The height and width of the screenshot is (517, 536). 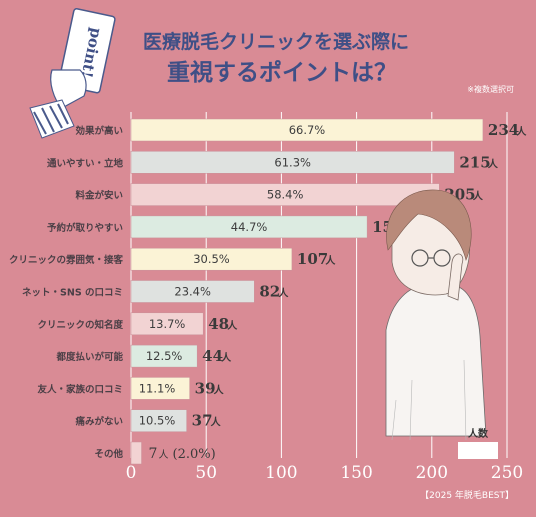 What do you see at coordinates (325, 455) in the screenshot?
I see `x-axis: 人数 0 50 100 150 200 250` at bounding box center [325, 455].